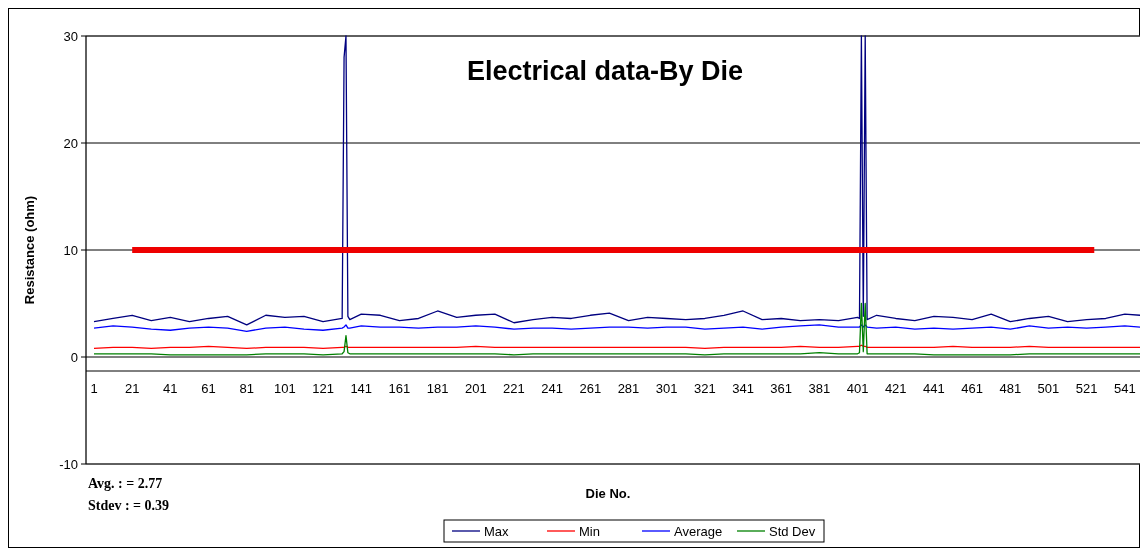 This screenshot has width=1148, height=556. I want to click on x-tick-label: 181, so click(437, 388).